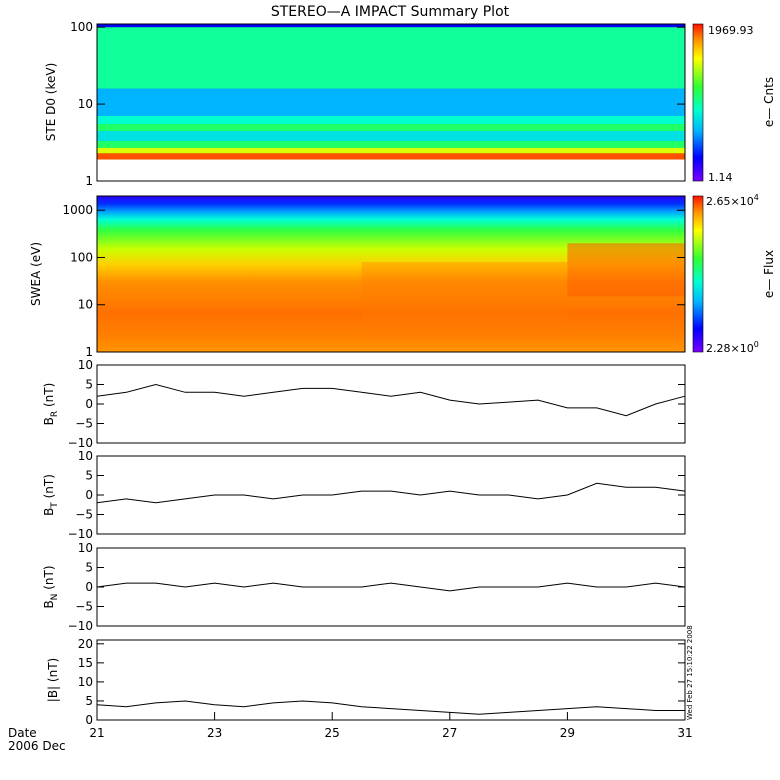 This screenshot has width=780, height=780. Describe the element at coordinates (49, 397) in the screenshot. I see `br-ylabel-unit: (nT)` at that location.